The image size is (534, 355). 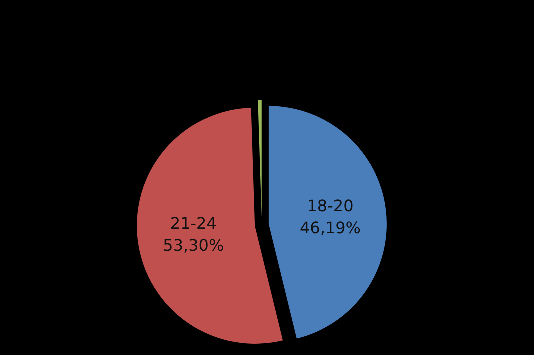 I want to click on slice-label: 18-20, so click(x=330, y=206).